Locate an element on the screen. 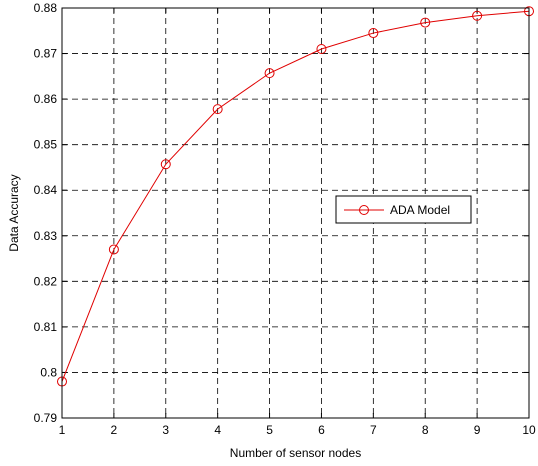 The width and height of the screenshot is (538, 466). y-tick-label: 0.84 is located at coordinates (46, 190).